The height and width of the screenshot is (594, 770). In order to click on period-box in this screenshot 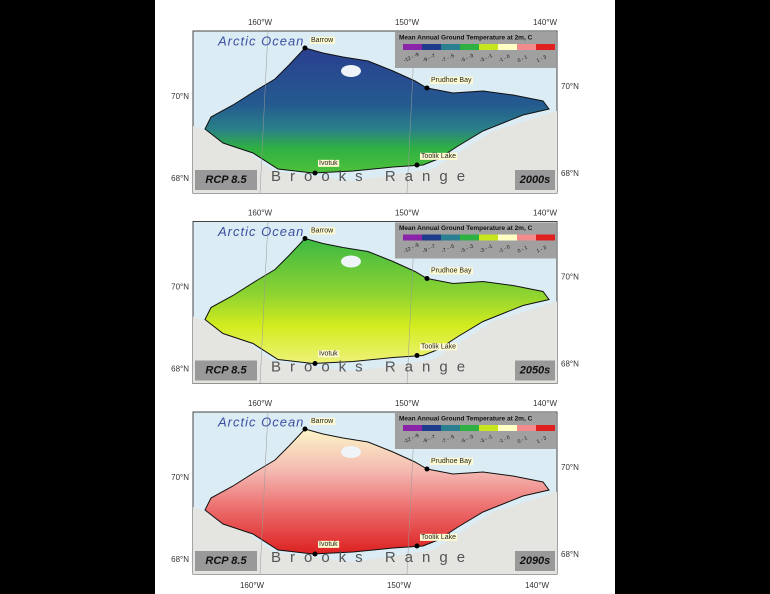, I will do `click(535, 561)`.